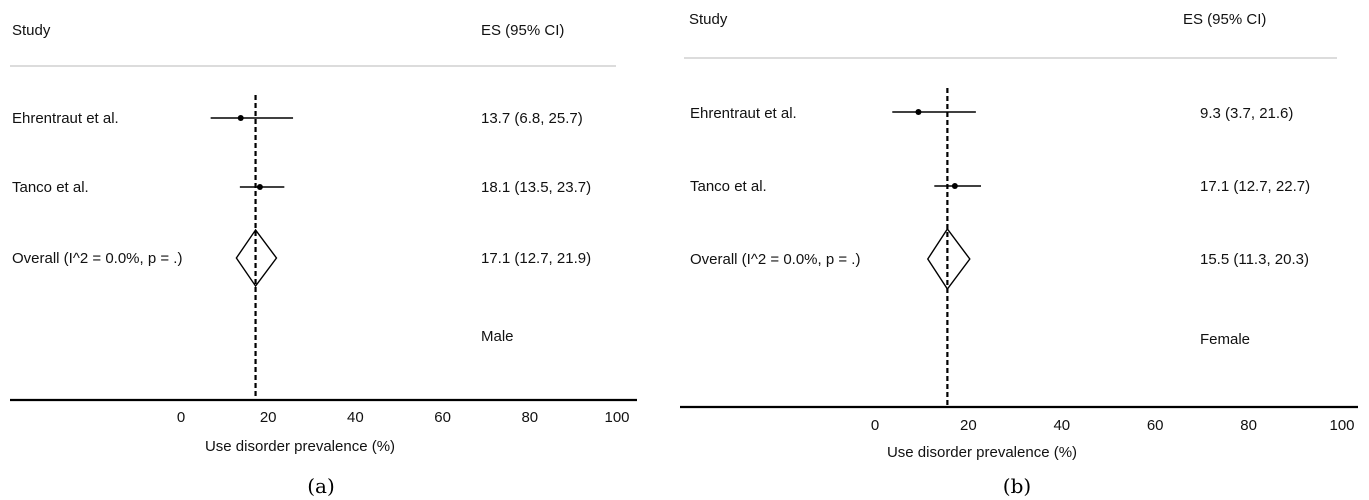 This screenshot has height=500, width=1369. Describe the element at coordinates (321, 486) in the screenshot. I see `panel-label-a: (a)` at that location.